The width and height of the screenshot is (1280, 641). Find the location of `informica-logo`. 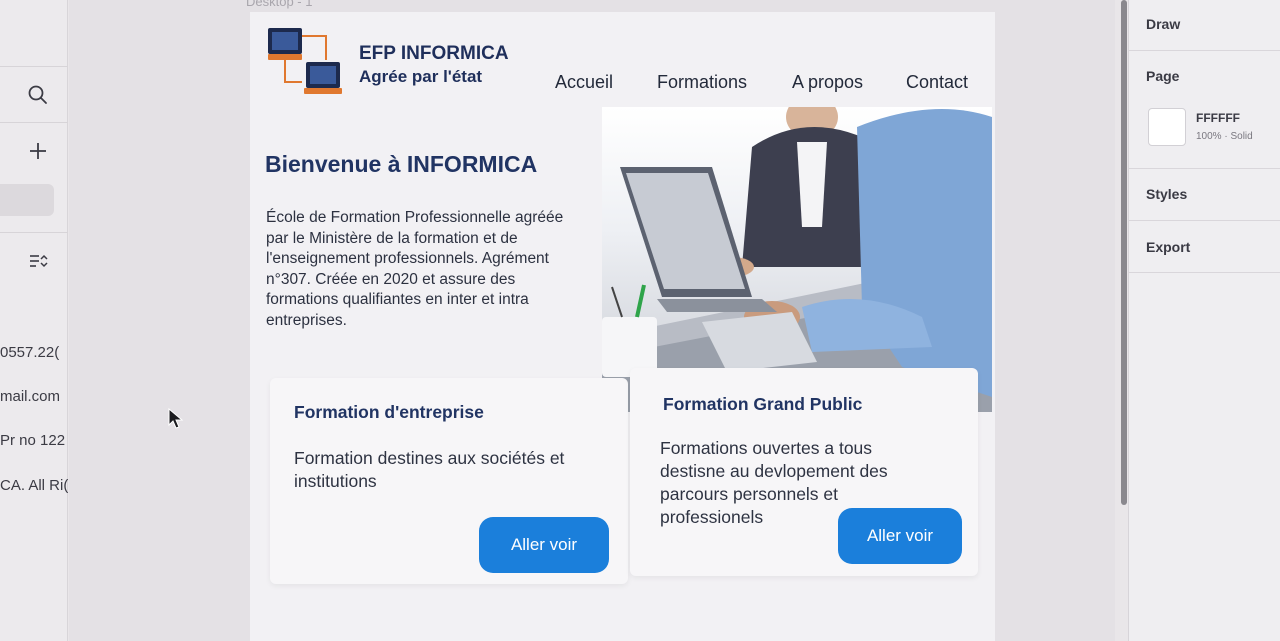

informica-logo is located at coordinates (306, 66).